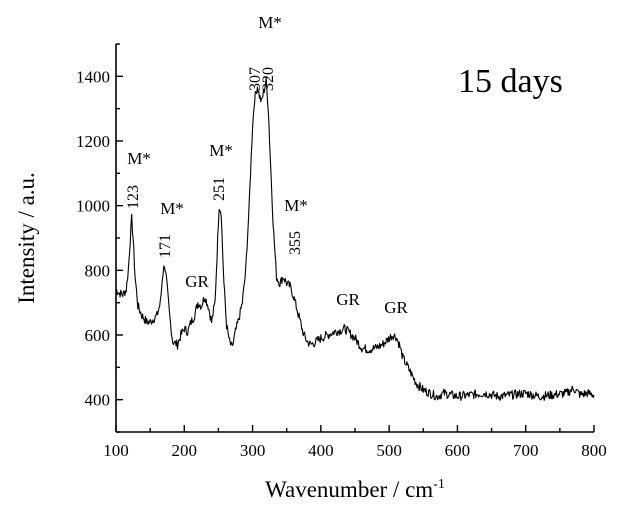 This screenshot has height=507, width=622. Describe the element at coordinates (439, 484) in the screenshot. I see `x-axis-title-superscript: -1` at that location.